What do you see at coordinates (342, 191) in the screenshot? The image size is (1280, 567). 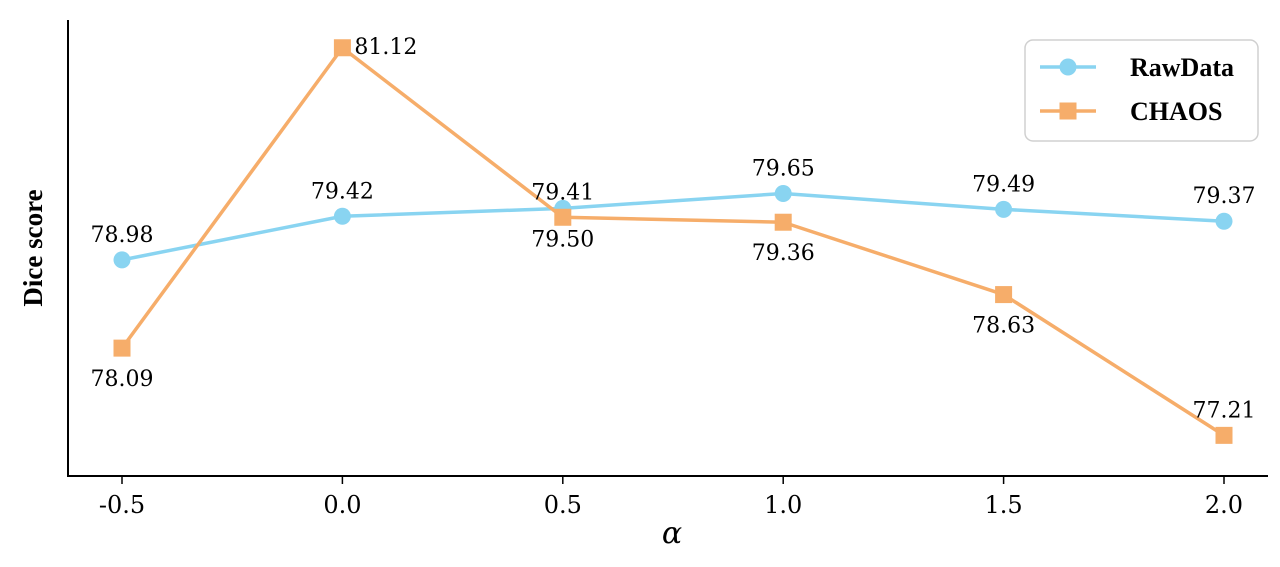 I see `data-label: 79.42` at bounding box center [342, 191].